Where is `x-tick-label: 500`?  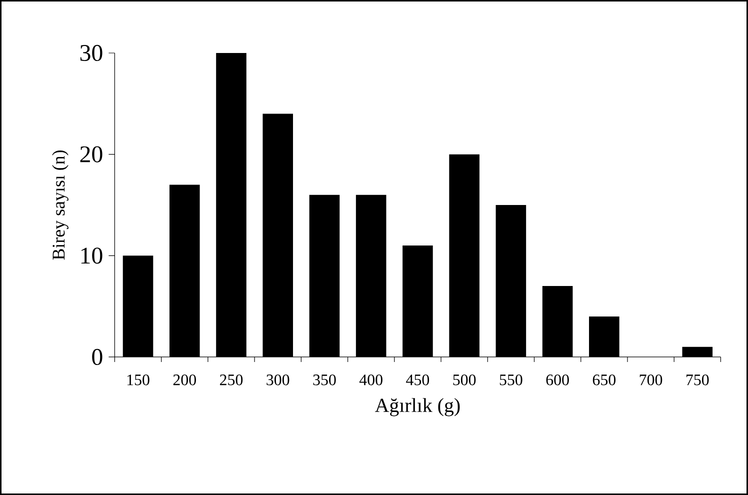 x-tick-label: 500 is located at coordinates (464, 380).